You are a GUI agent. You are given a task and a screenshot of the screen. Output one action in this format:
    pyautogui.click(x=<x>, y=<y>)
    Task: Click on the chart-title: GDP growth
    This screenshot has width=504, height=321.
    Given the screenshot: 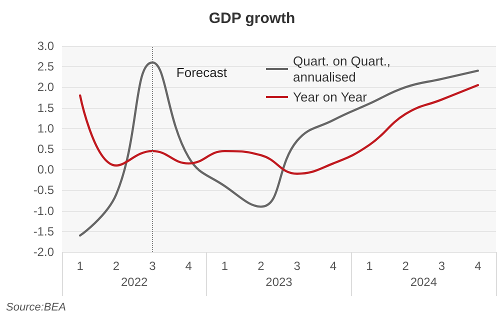 What is the action you would take?
    pyautogui.click(x=252, y=18)
    